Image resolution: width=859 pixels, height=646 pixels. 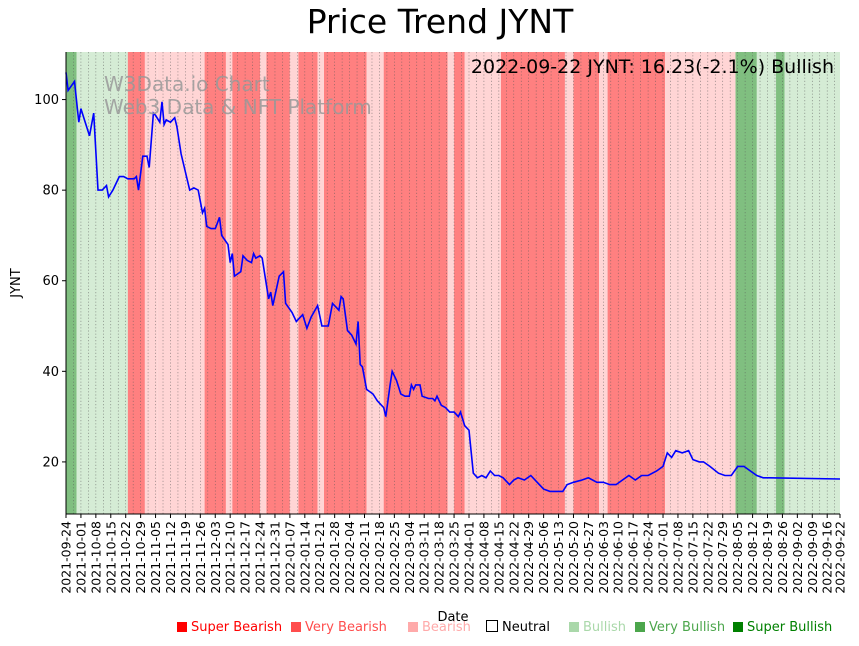 What do you see at coordinates (483, 557) in the screenshot?
I see `x-tick-label-28: 2022-04-08` at bounding box center [483, 557].